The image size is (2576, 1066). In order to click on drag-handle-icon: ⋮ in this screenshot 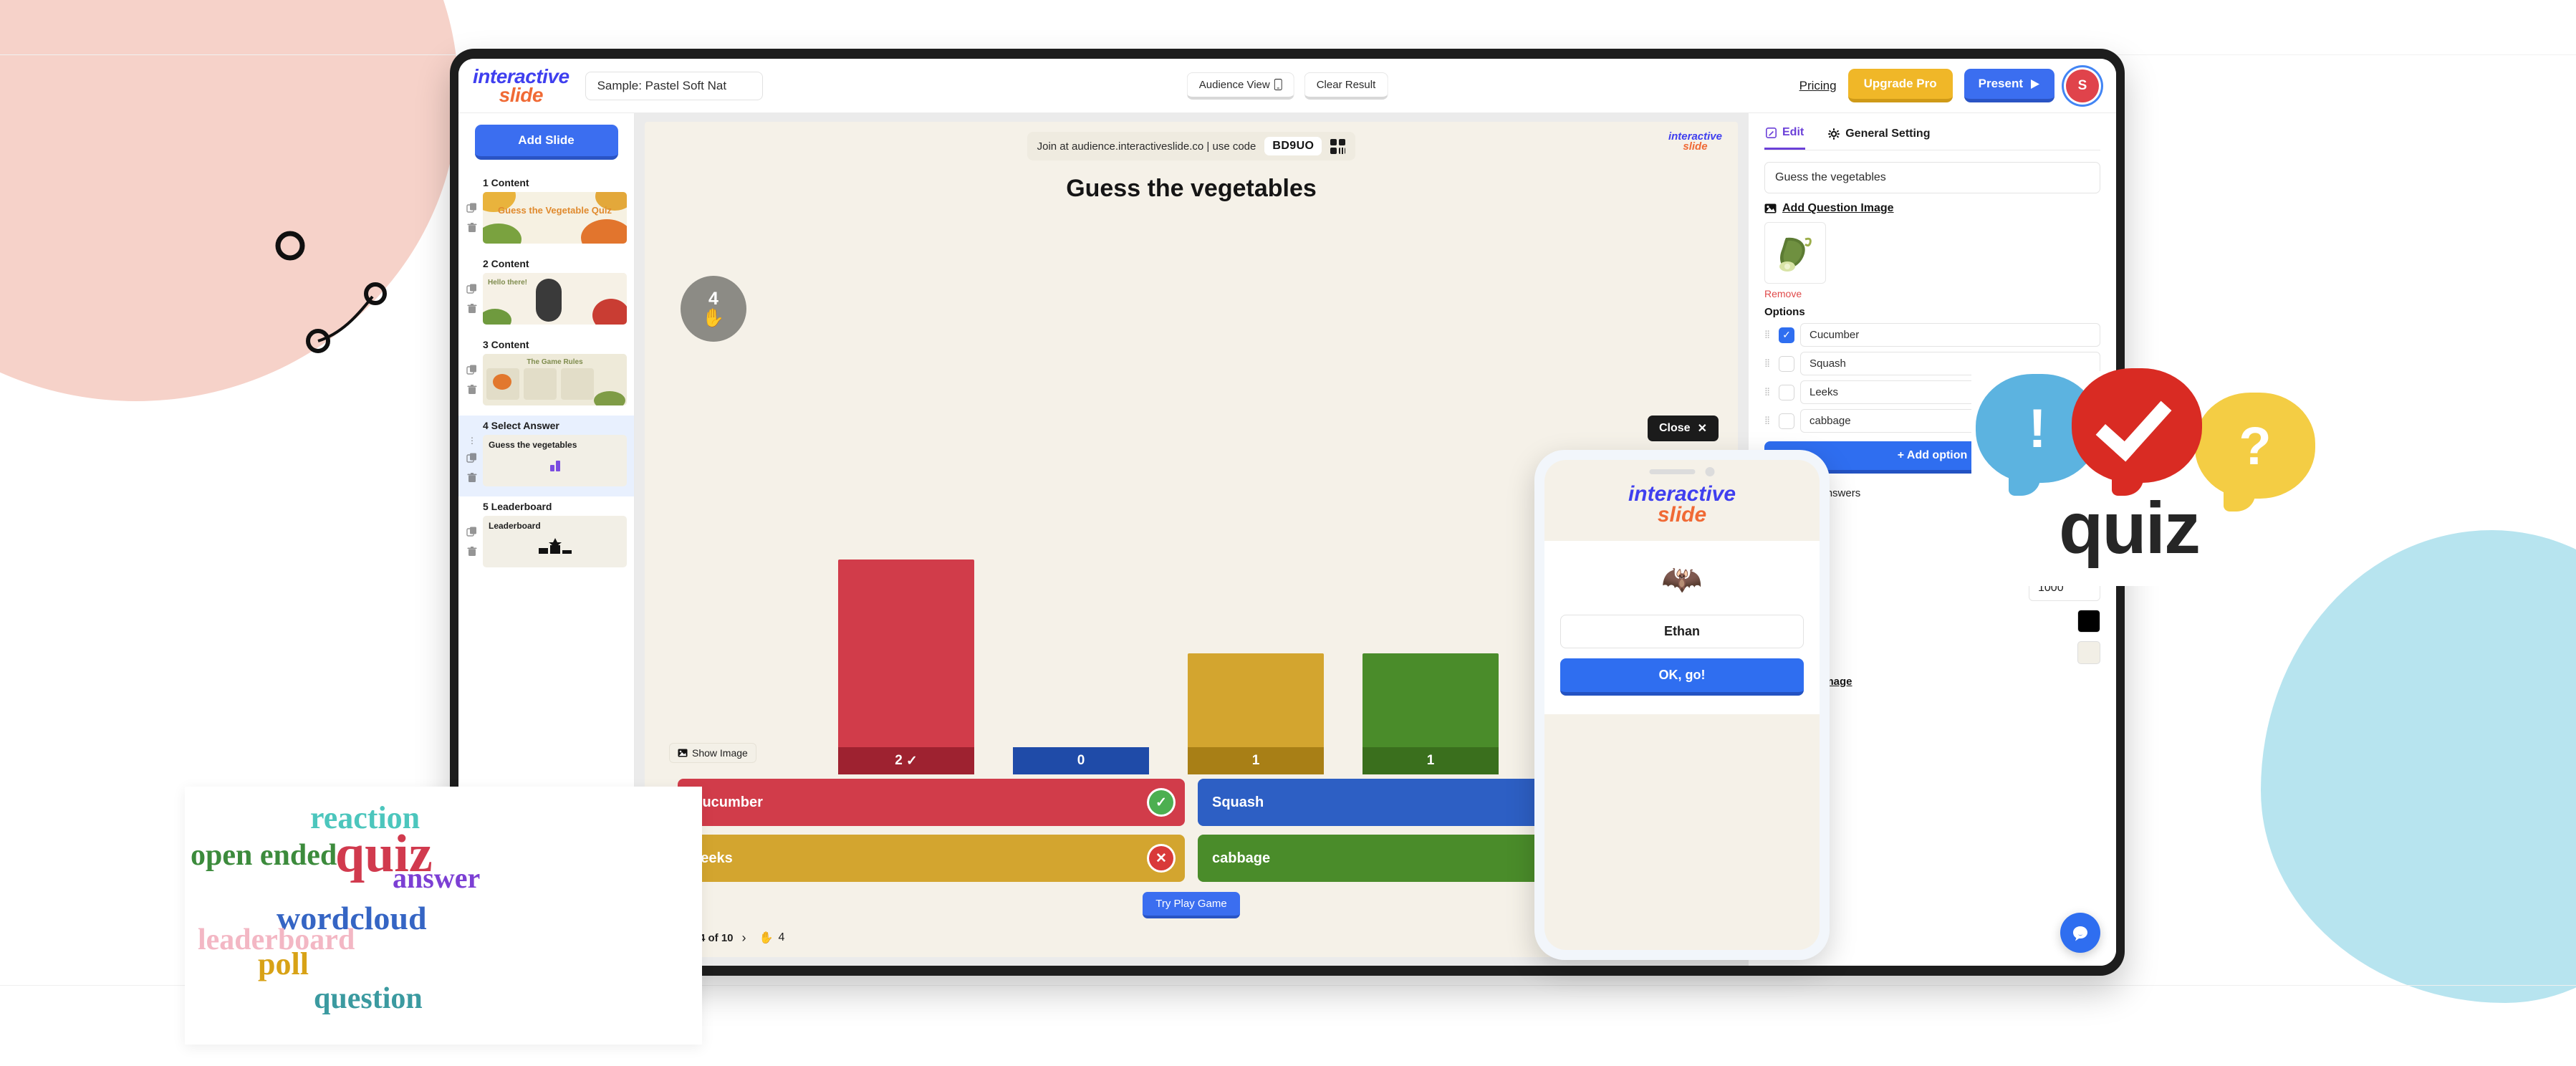, I will do `click(472, 441)`.